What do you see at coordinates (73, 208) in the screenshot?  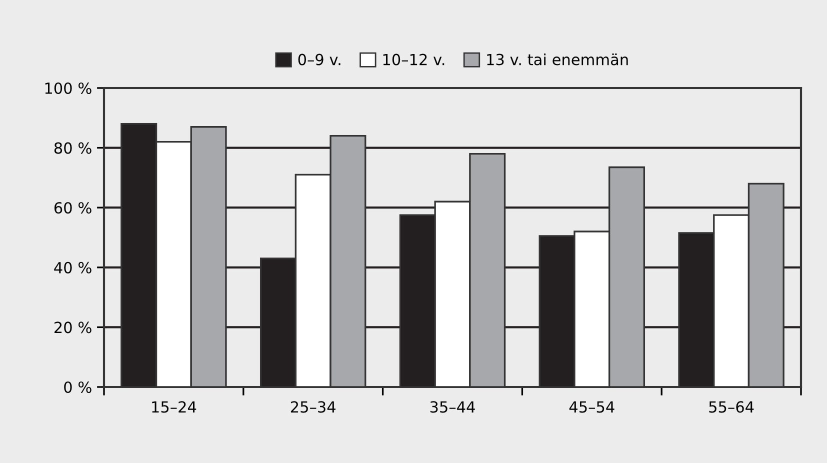 I see `y-tick-label: 60 %` at bounding box center [73, 208].